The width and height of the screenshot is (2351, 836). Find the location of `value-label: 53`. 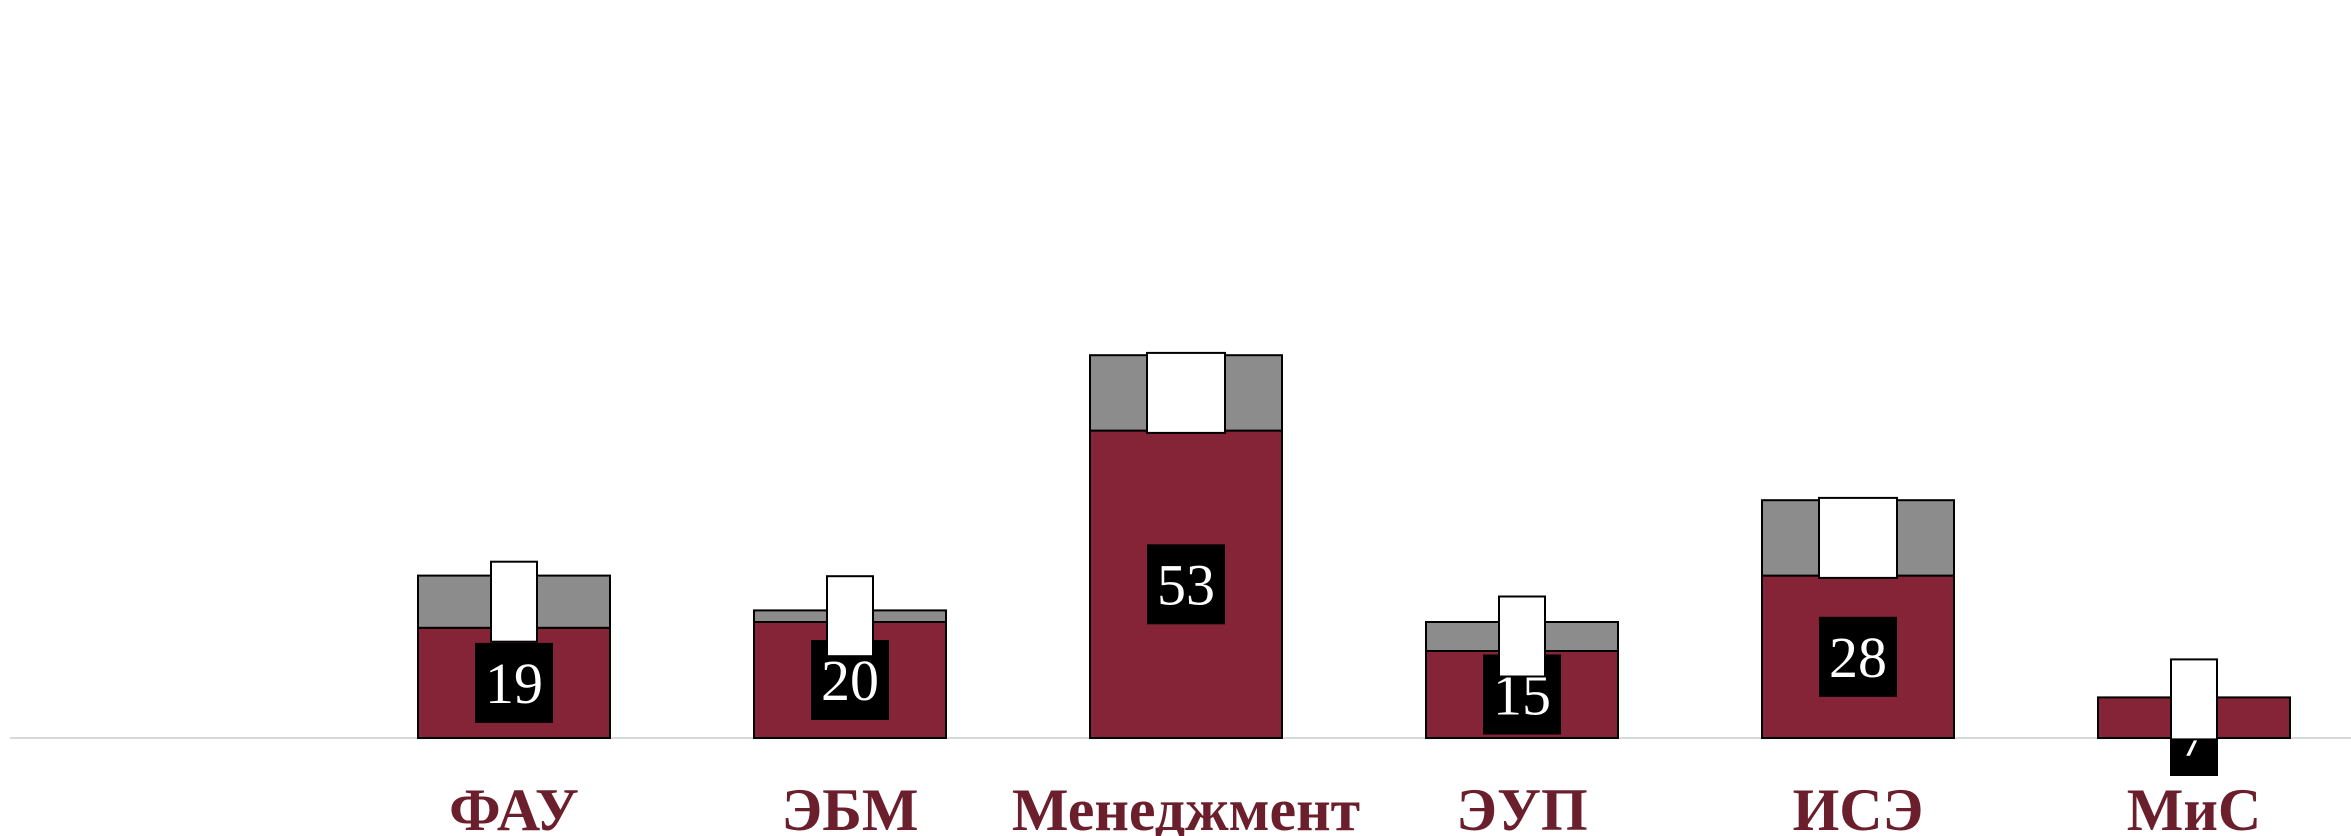

value-label: 53 is located at coordinates (1186, 584).